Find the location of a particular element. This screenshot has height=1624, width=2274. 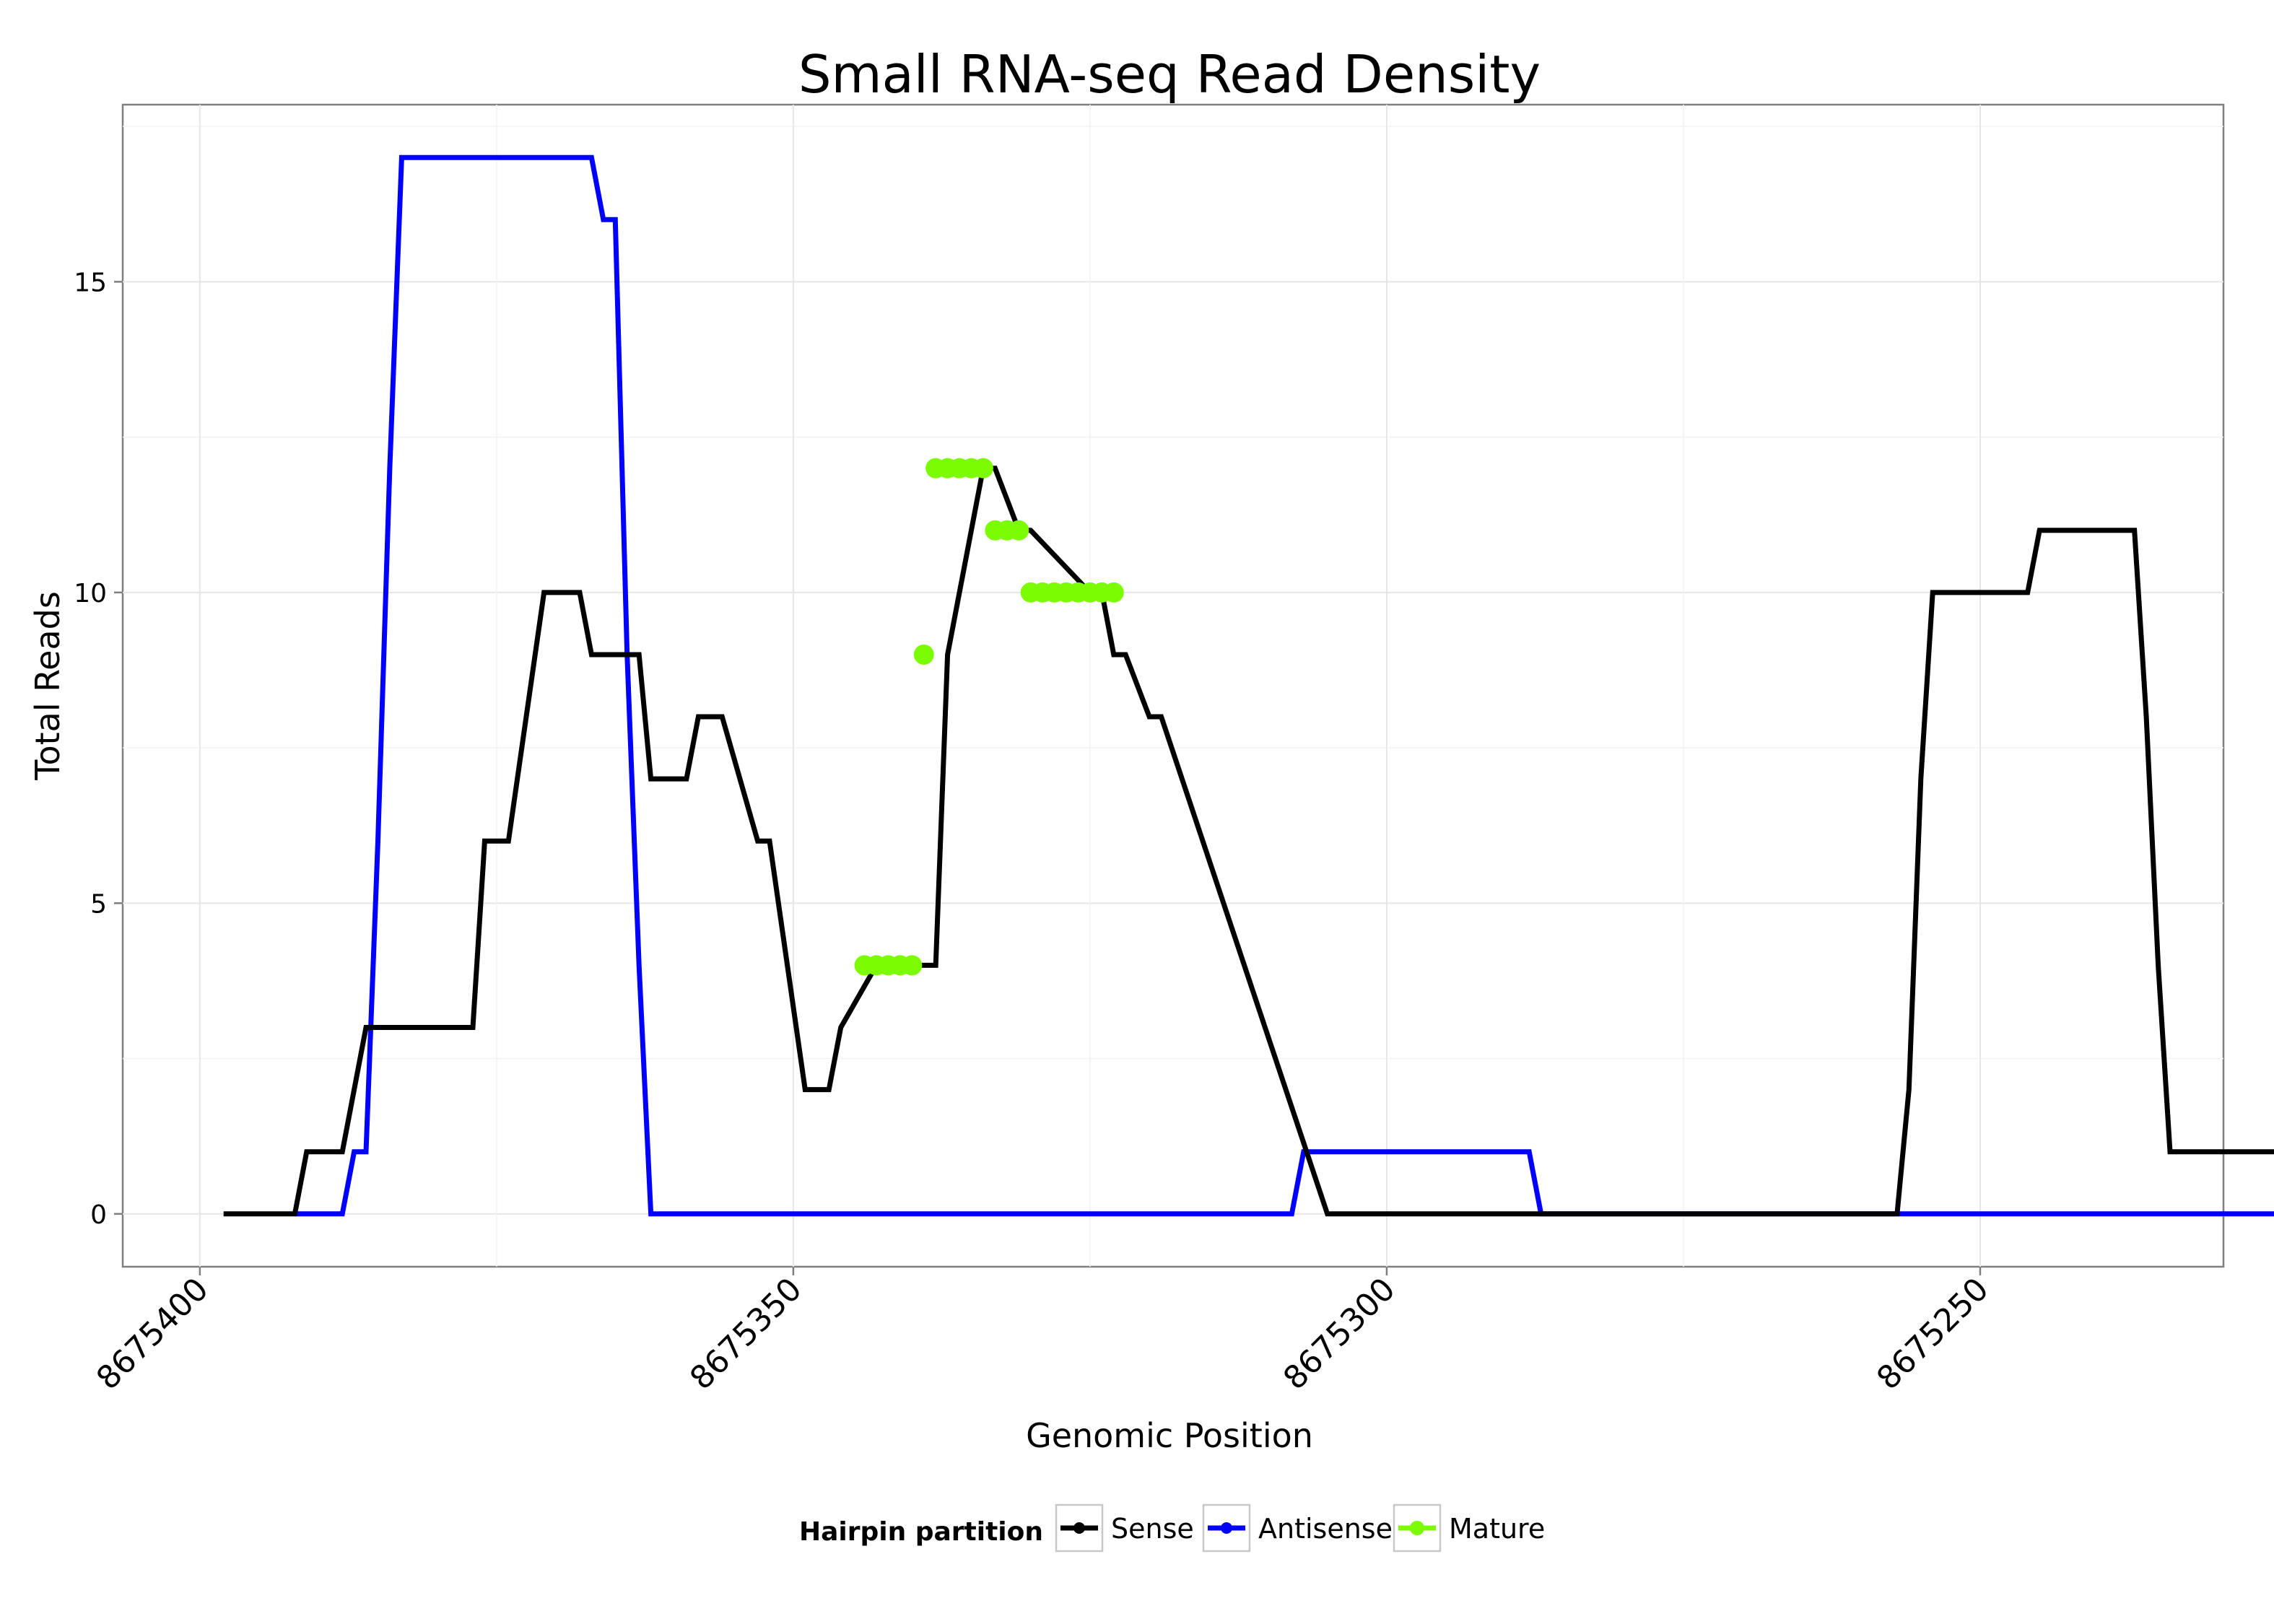

legend-label-mature: Mature is located at coordinates (1497, 1529).